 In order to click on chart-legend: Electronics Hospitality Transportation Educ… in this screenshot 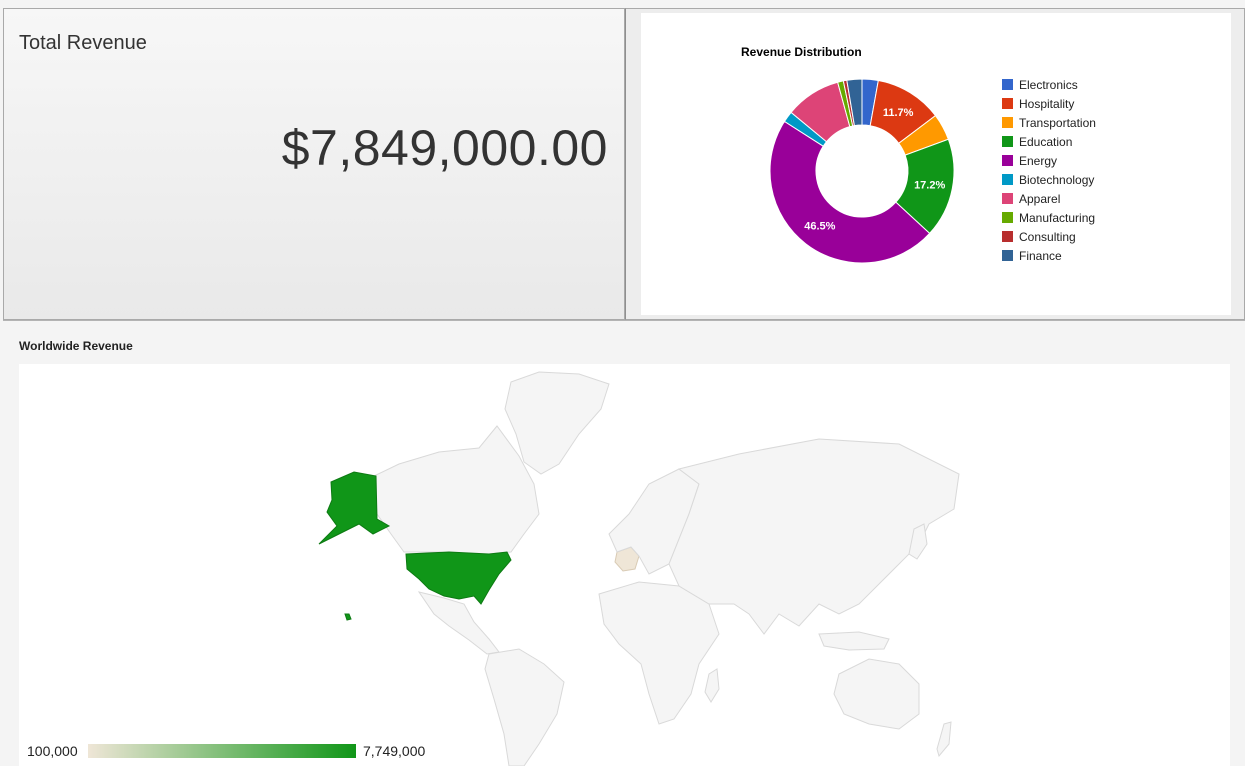, I will do `click(1049, 170)`.